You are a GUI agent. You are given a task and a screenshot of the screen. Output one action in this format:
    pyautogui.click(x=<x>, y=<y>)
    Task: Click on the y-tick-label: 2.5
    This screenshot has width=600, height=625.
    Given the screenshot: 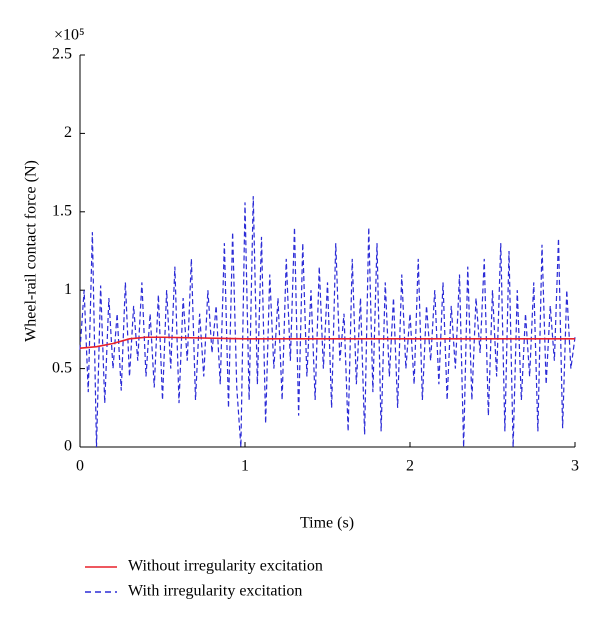 What is the action you would take?
    pyautogui.click(x=62, y=54)
    